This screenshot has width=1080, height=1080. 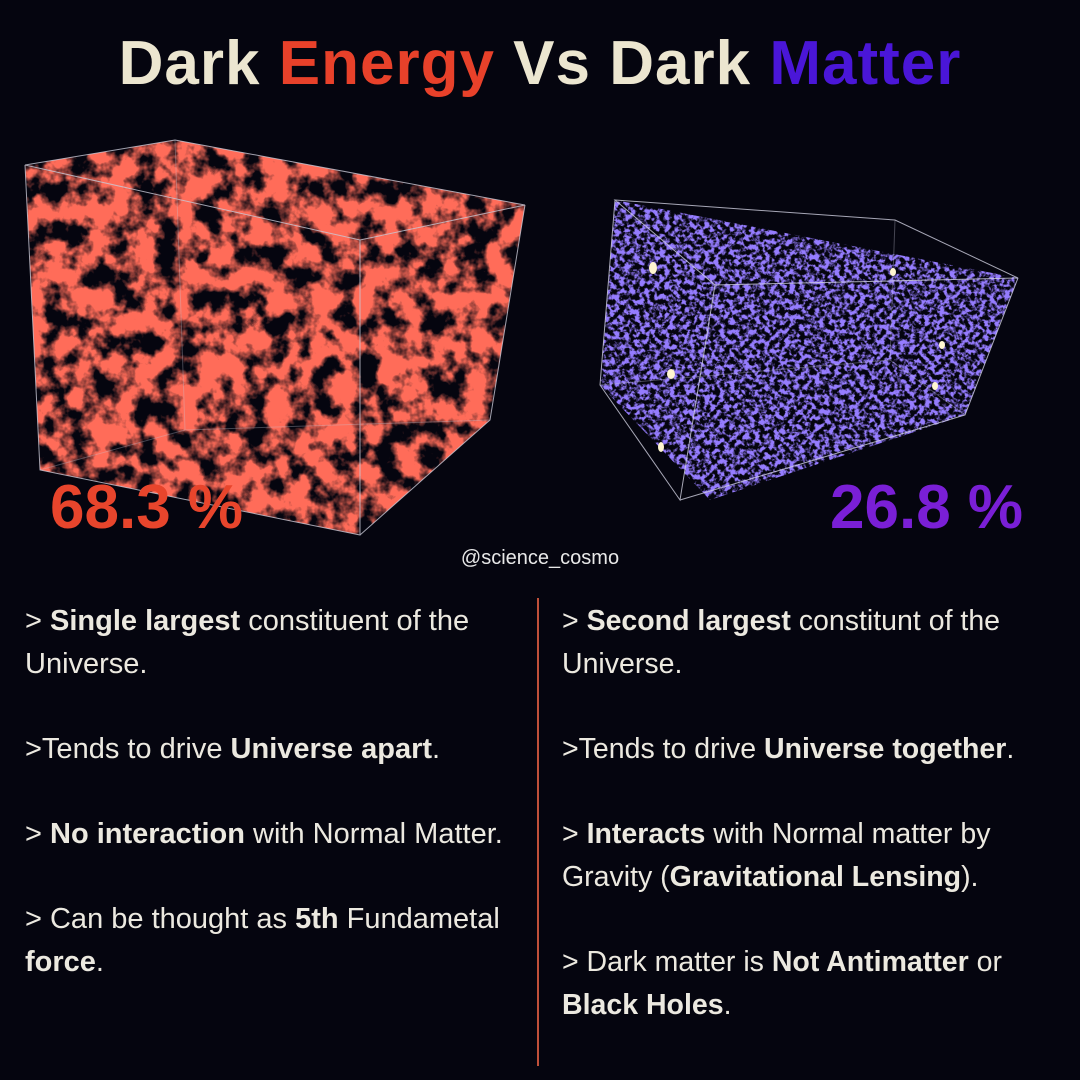 What do you see at coordinates (870, 962) in the screenshot?
I see `fact-emphasis: Not Antimatter` at bounding box center [870, 962].